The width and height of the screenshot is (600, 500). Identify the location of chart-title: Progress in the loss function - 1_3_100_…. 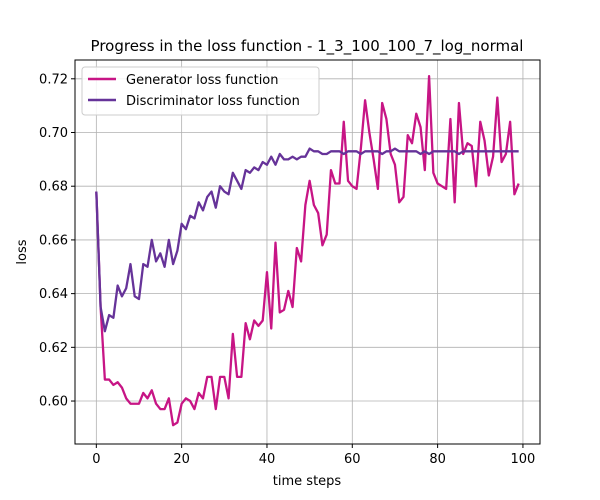
(307, 46).